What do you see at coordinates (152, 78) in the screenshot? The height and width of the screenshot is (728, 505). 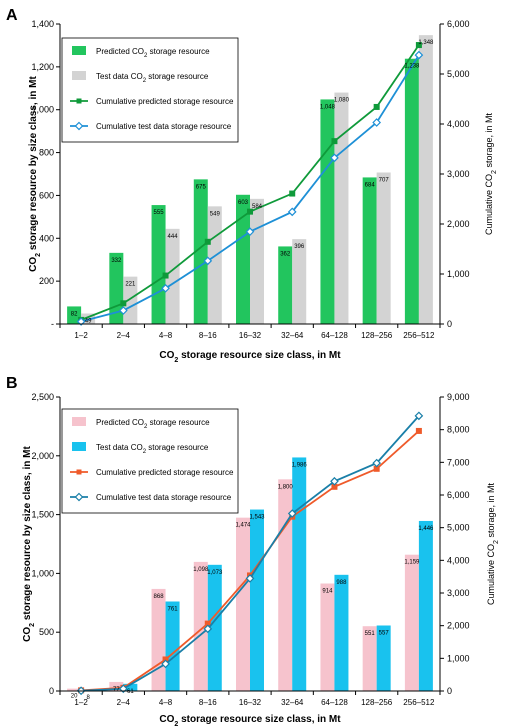 I see `panel-a-legend-label: Test data CO2 storage resource` at bounding box center [152, 78].